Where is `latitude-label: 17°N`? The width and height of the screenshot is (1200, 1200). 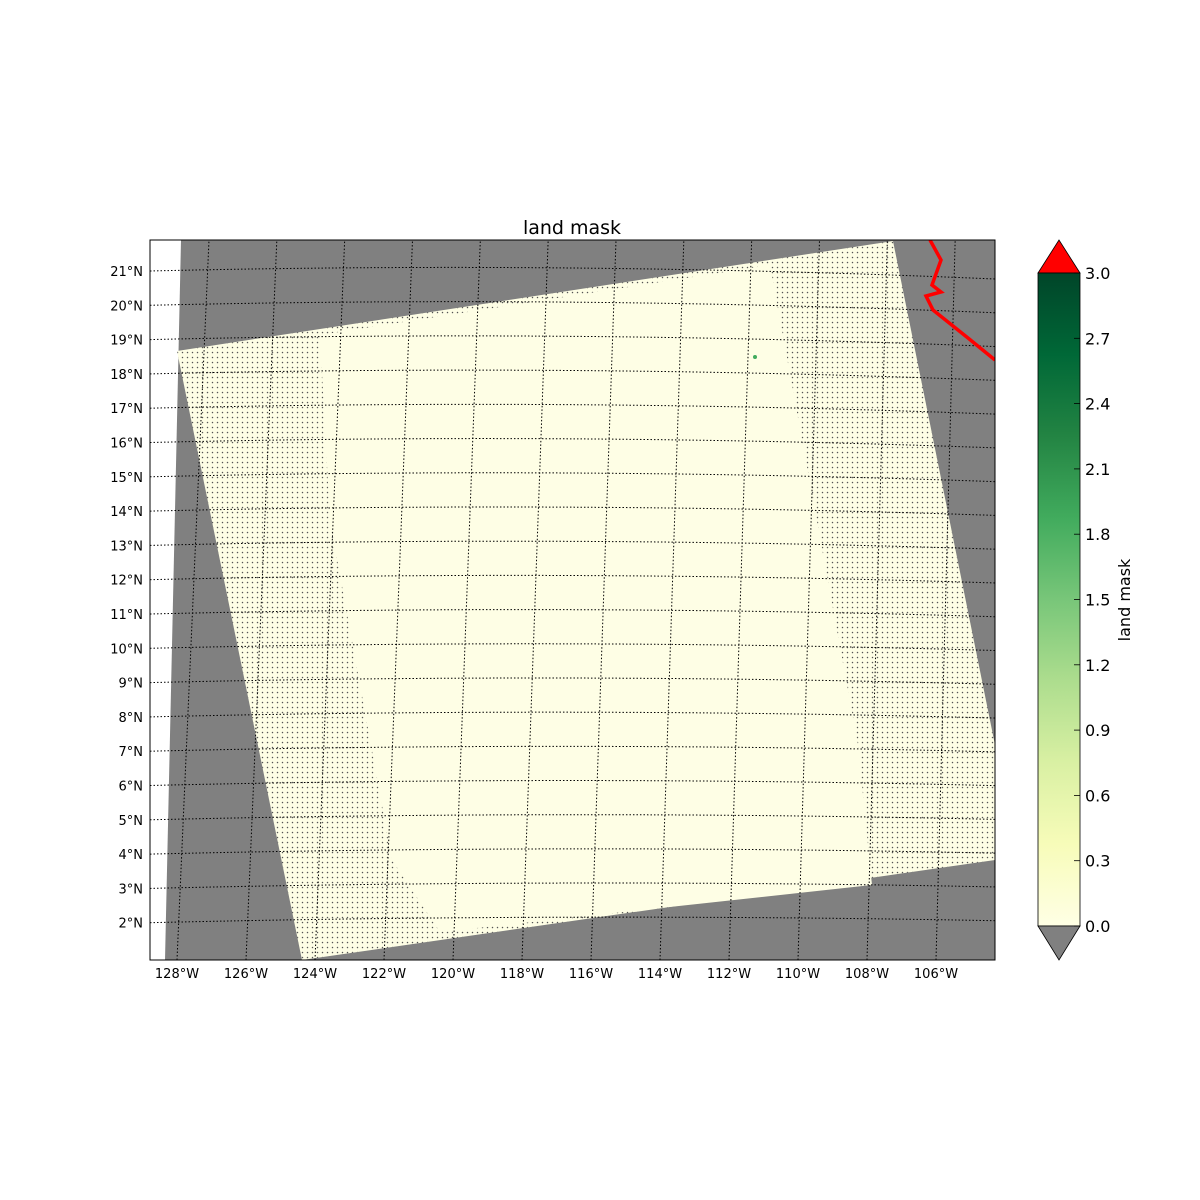
latitude-label: 17°N is located at coordinates (126, 409).